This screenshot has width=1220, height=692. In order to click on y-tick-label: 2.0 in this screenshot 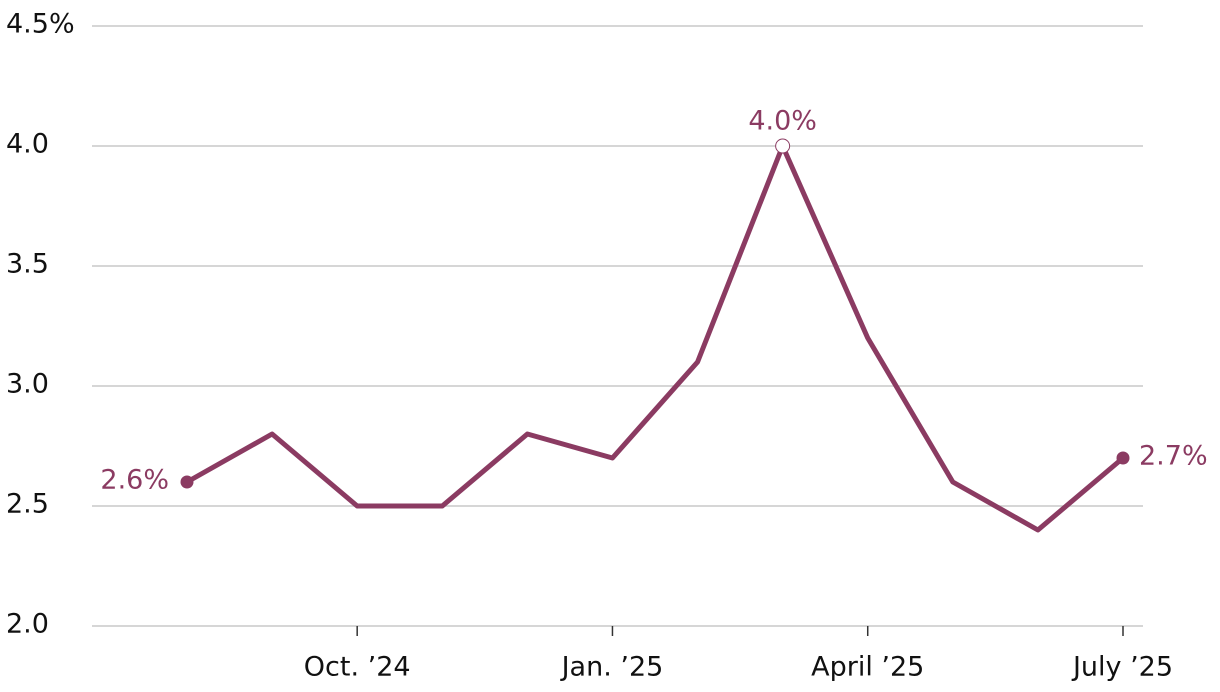, I will do `click(27, 624)`.